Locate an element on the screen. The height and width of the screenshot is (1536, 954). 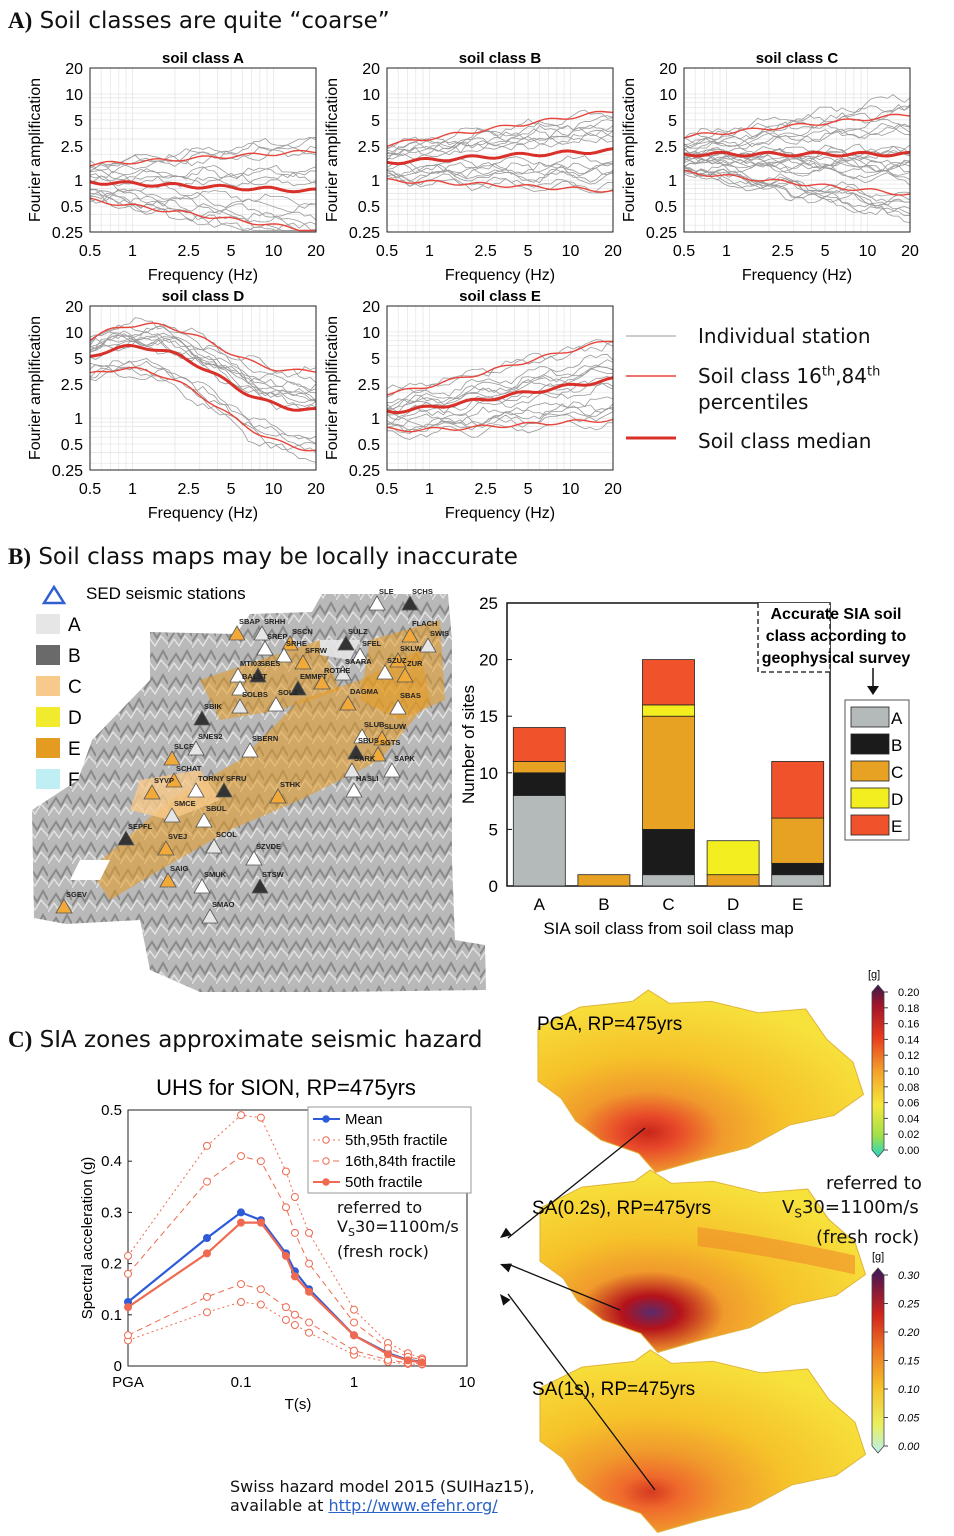
uhs-y-tick-label: 0.1 is located at coordinates (111, 1315).